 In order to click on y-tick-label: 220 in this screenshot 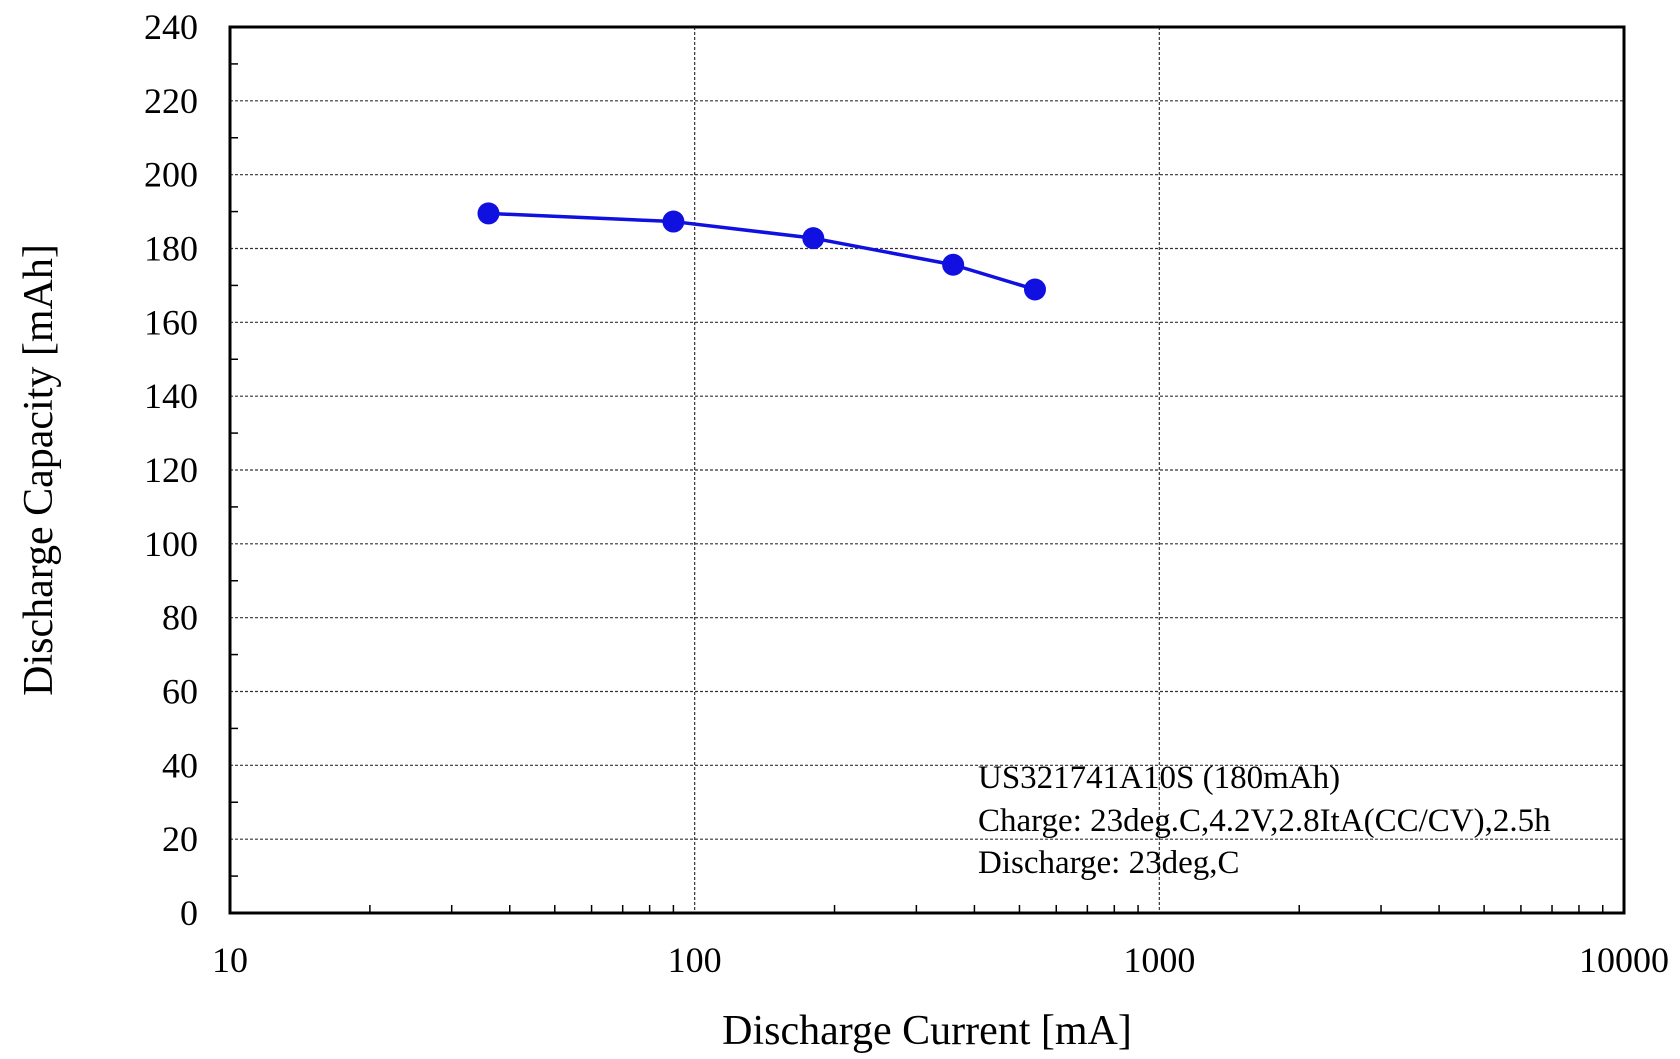, I will do `click(171, 101)`.